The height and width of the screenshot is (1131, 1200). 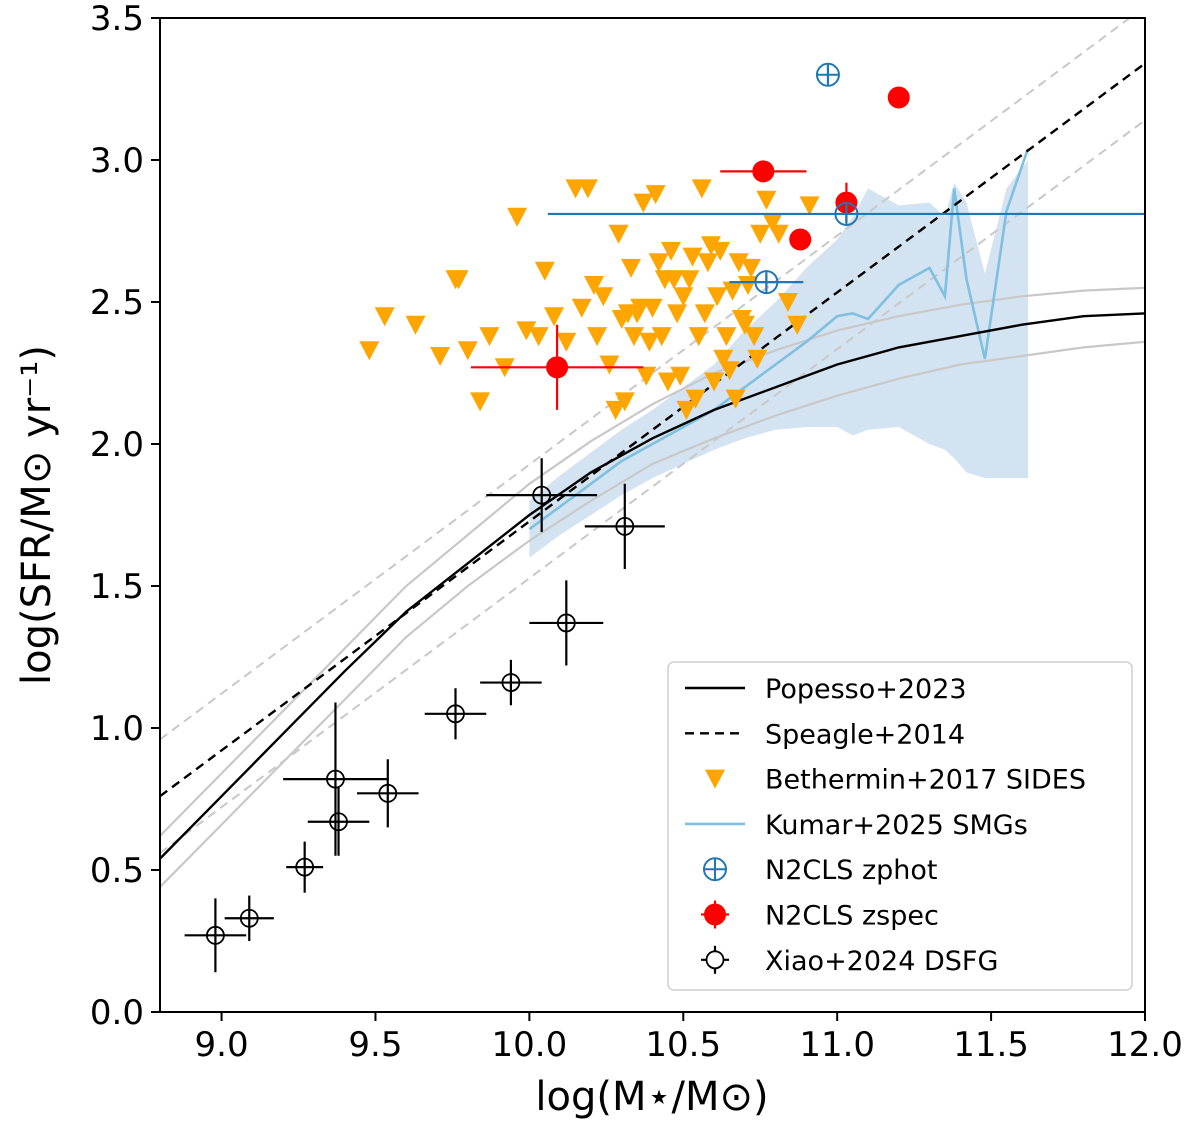 I want to click on legend-label: N2CLS zspec, so click(x=852, y=916).